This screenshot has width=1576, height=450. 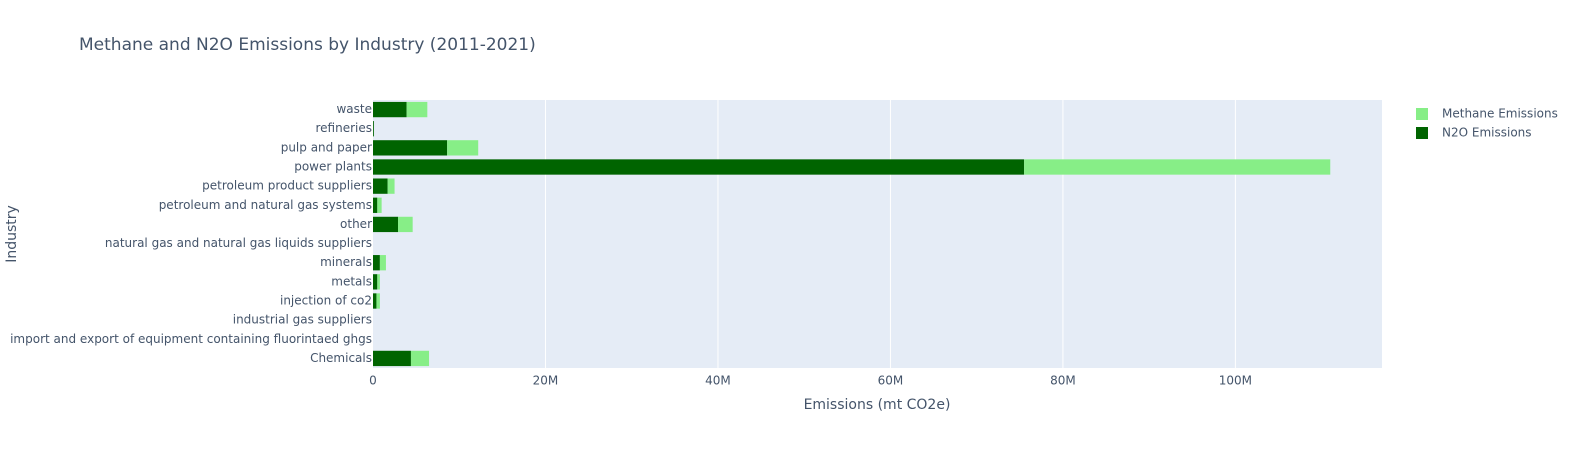 What do you see at coordinates (1487, 133) in the screenshot?
I see `legend-label-n2o-emissions: N2O Emissions` at bounding box center [1487, 133].